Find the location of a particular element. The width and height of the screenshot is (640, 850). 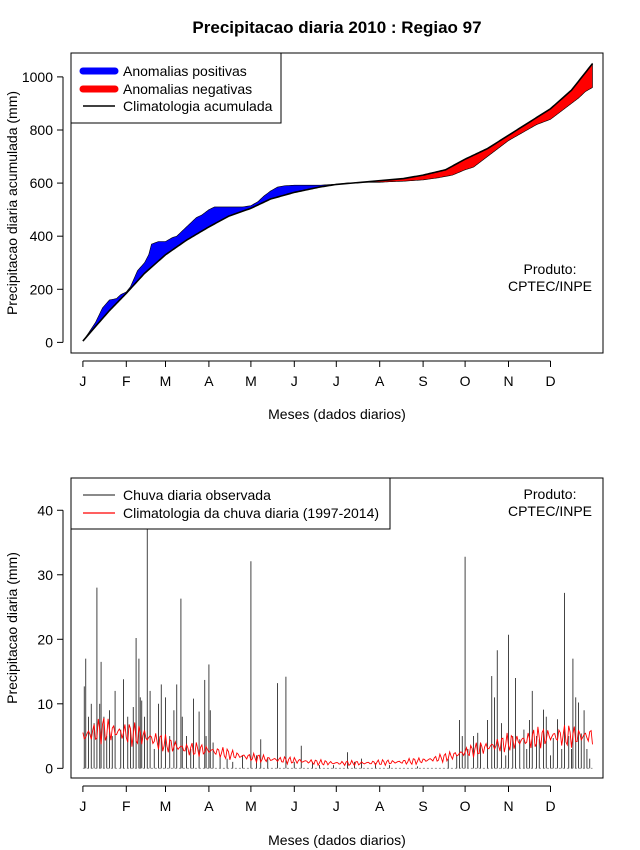

top-y-axis: 0 200 400 600 800 1000 is located at coordinates (43, 209).